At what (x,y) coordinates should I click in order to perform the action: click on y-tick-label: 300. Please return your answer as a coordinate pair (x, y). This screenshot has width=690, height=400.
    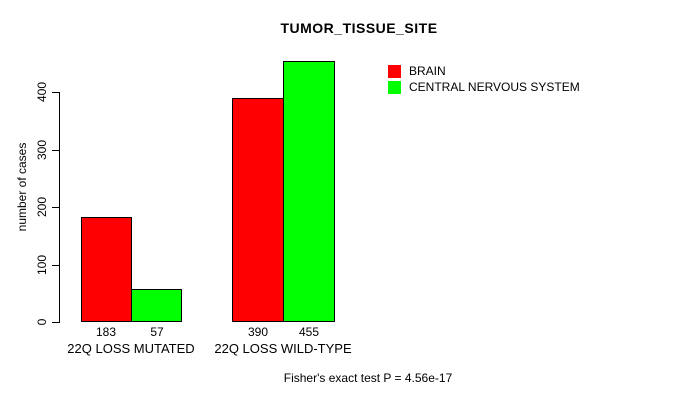
    Looking at the image, I should click on (42, 150).